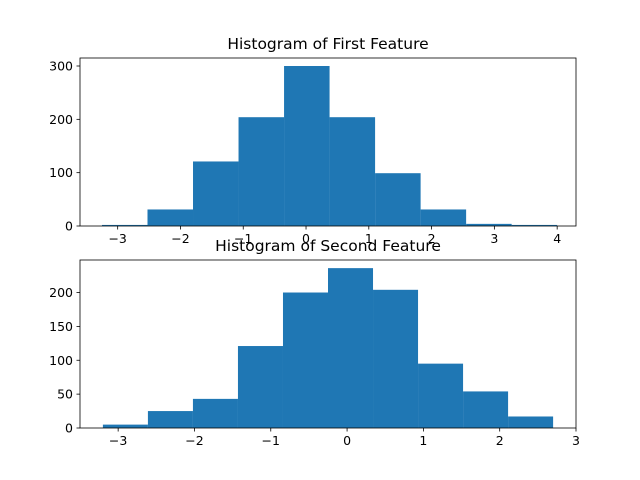 This screenshot has height=480, width=640. Describe the element at coordinates (328, 246) in the screenshot. I see `chart-title: Histogram of Second Feature` at that location.